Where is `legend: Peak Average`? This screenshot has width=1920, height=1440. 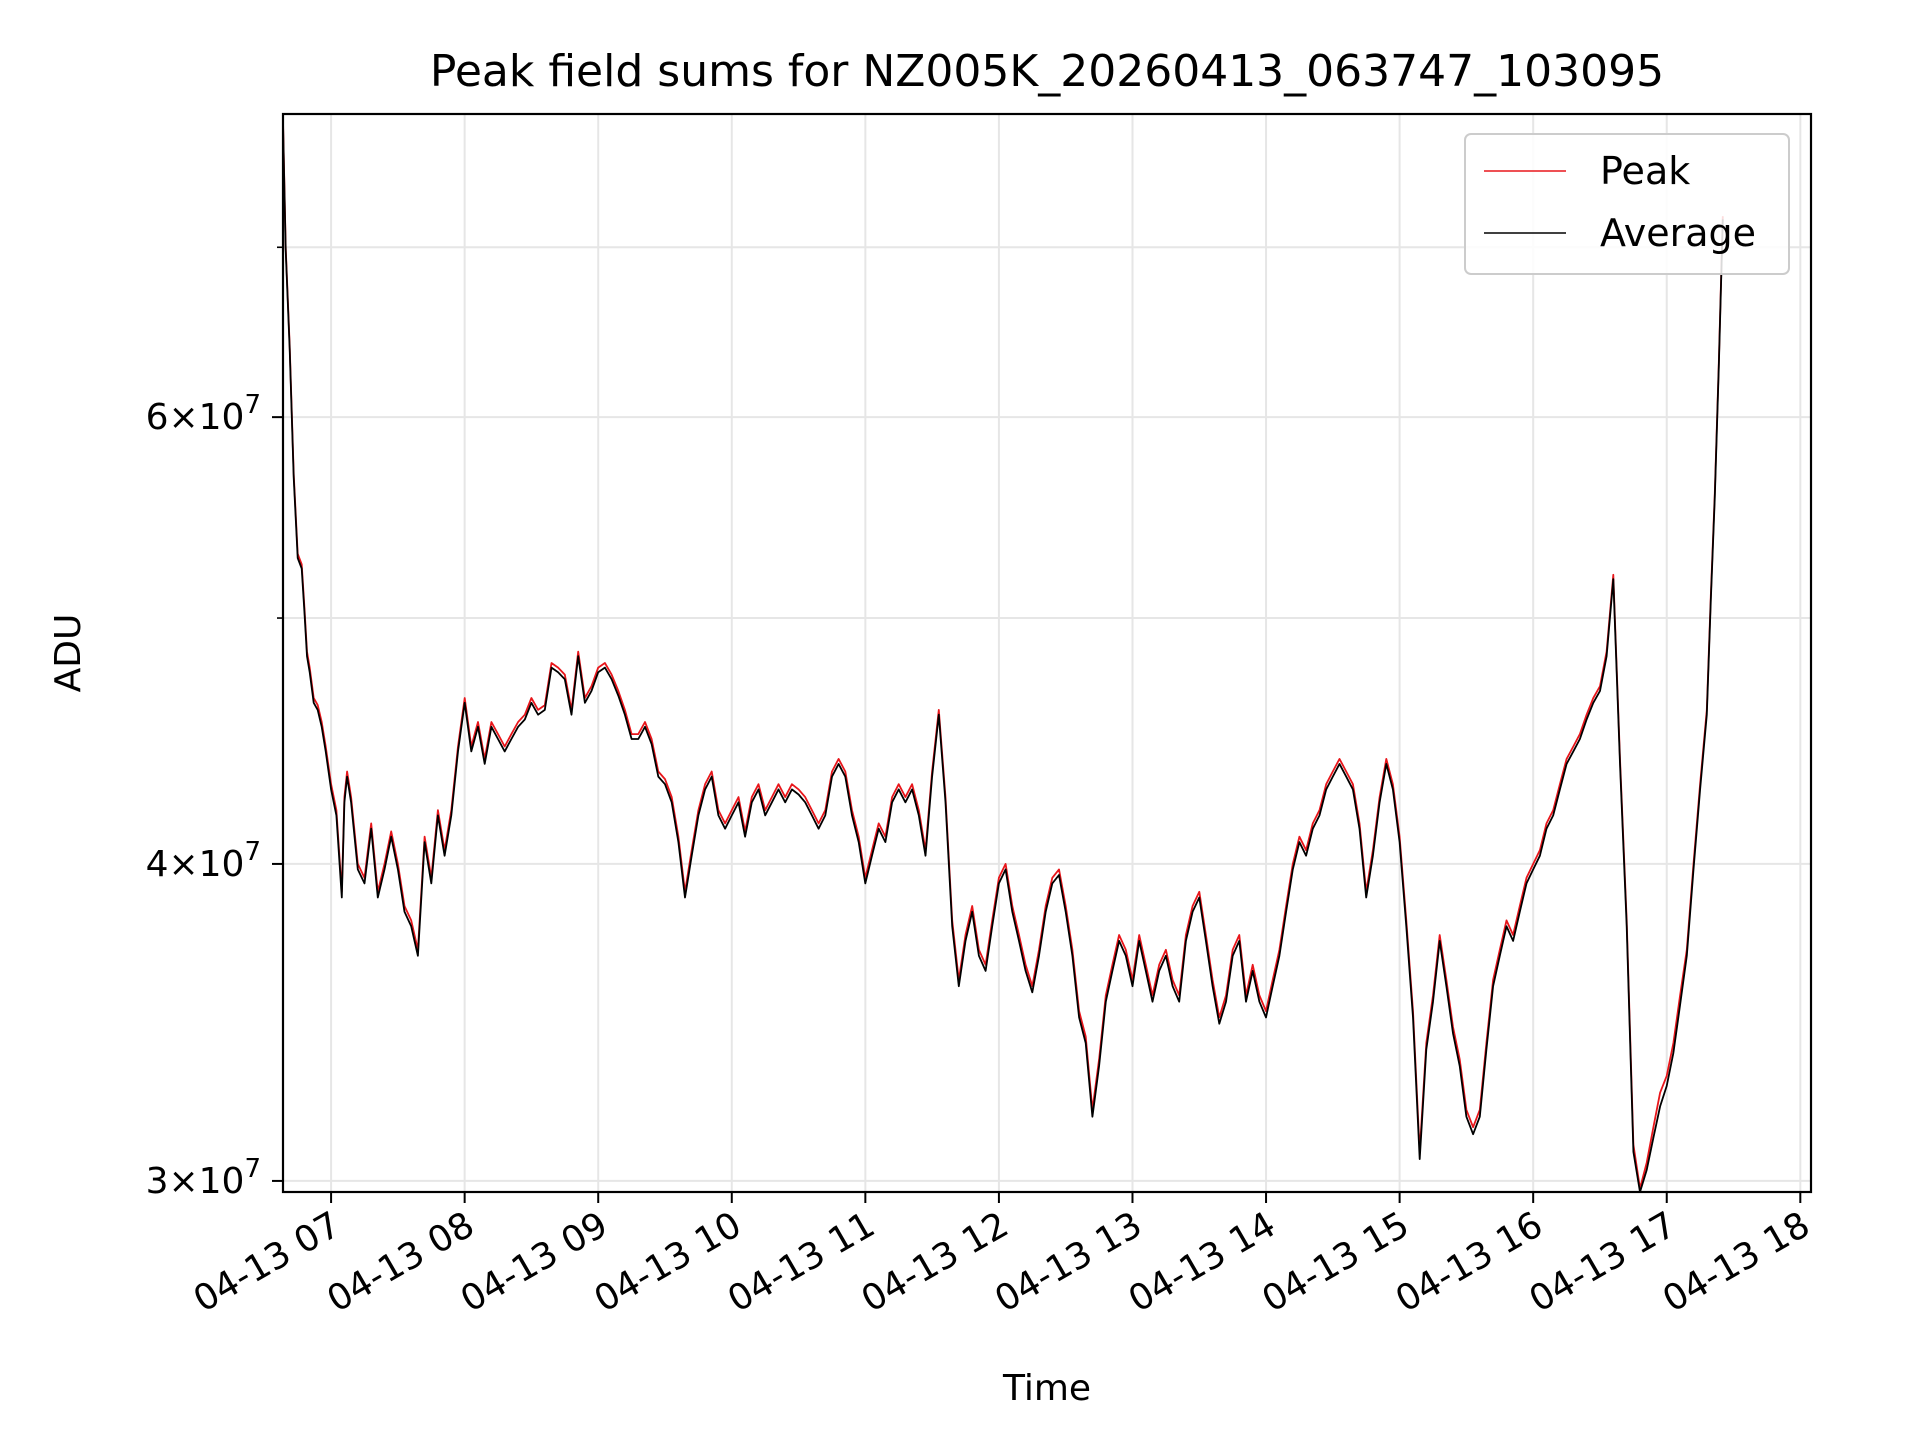
legend: Peak Average is located at coordinates (1627, 204).